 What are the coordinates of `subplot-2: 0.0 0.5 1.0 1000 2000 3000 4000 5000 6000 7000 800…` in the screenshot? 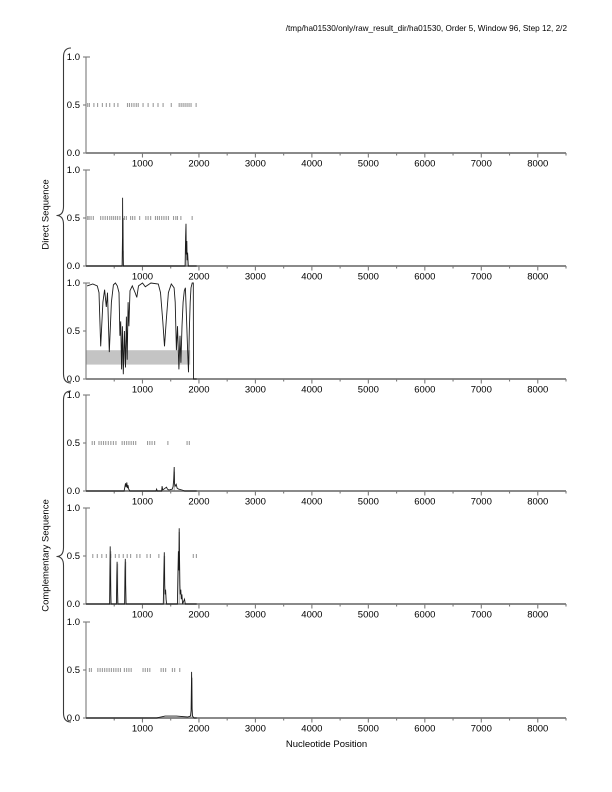 It's located at (317, 224).